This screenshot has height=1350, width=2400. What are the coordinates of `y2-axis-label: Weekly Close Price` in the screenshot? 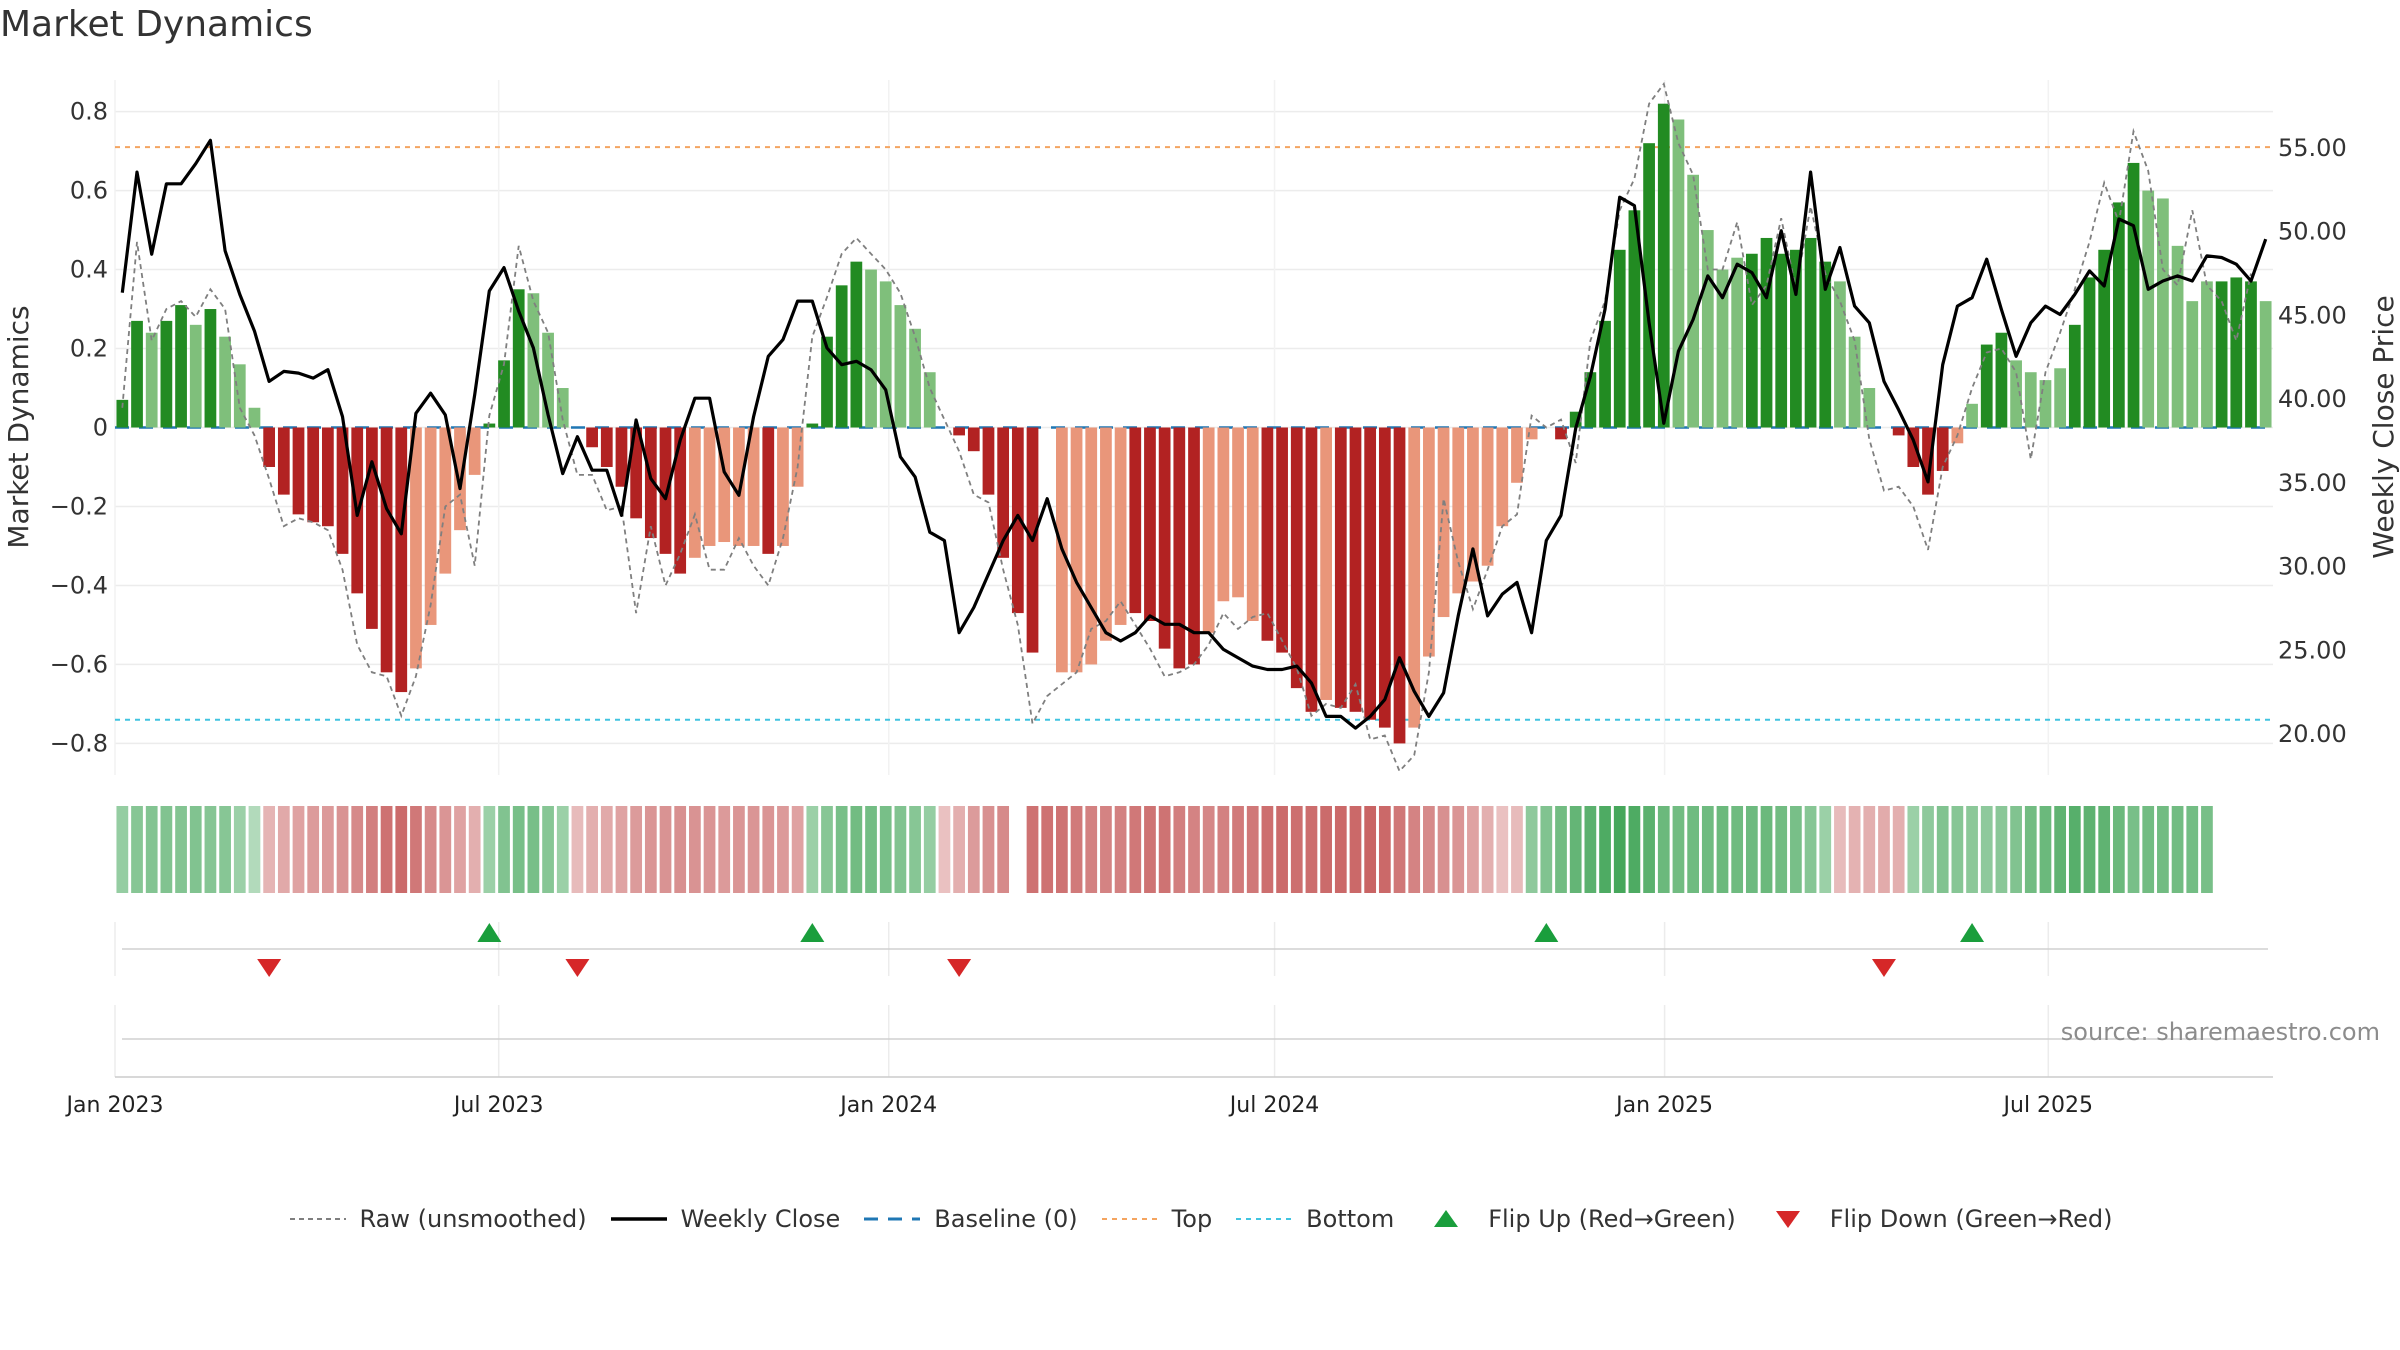 It's located at (2383, 426).